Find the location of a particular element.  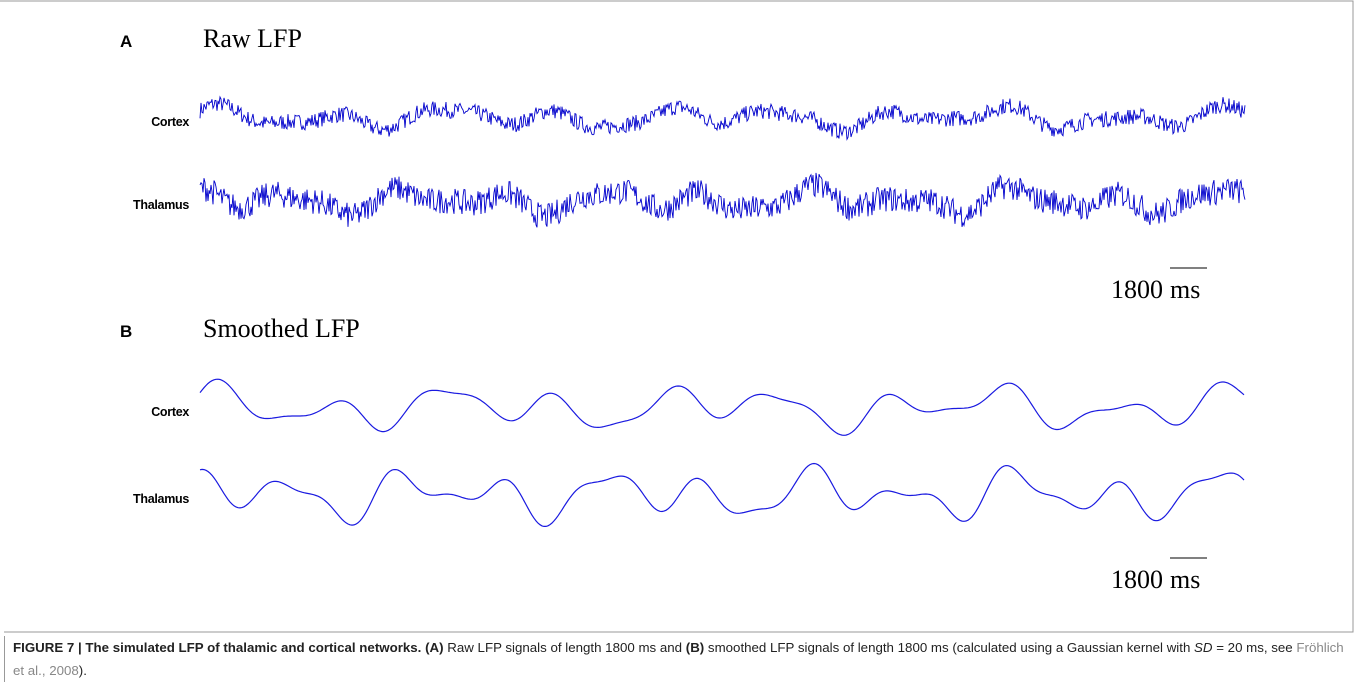

caption-text: ). is located at coordinates (82, 670).